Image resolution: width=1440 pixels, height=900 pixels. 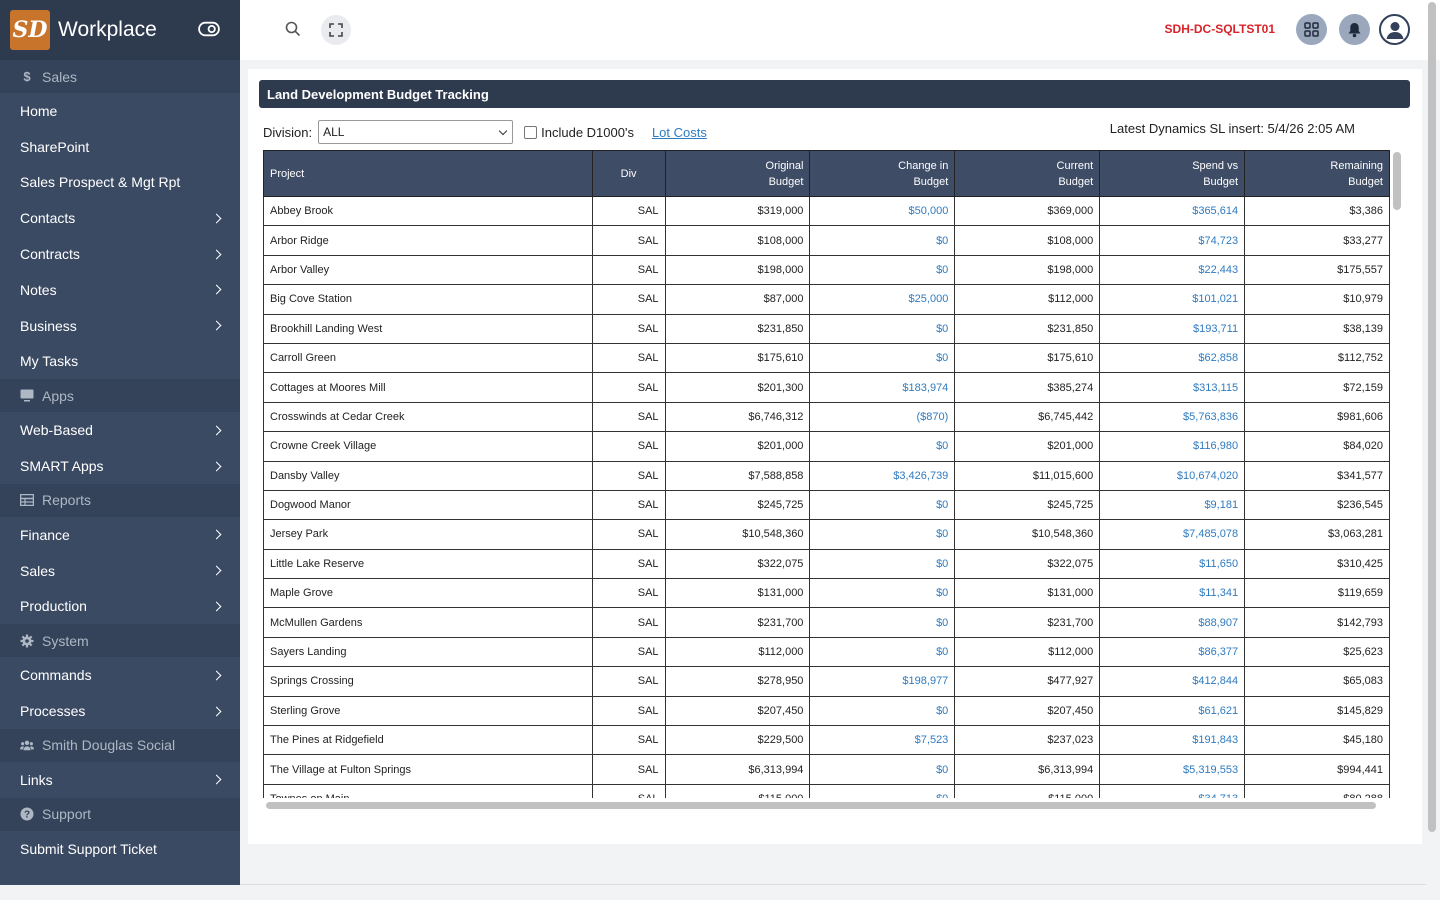 I want to click on cell-spend-vs-budget: $193,711, so click(x=1172, y=328).